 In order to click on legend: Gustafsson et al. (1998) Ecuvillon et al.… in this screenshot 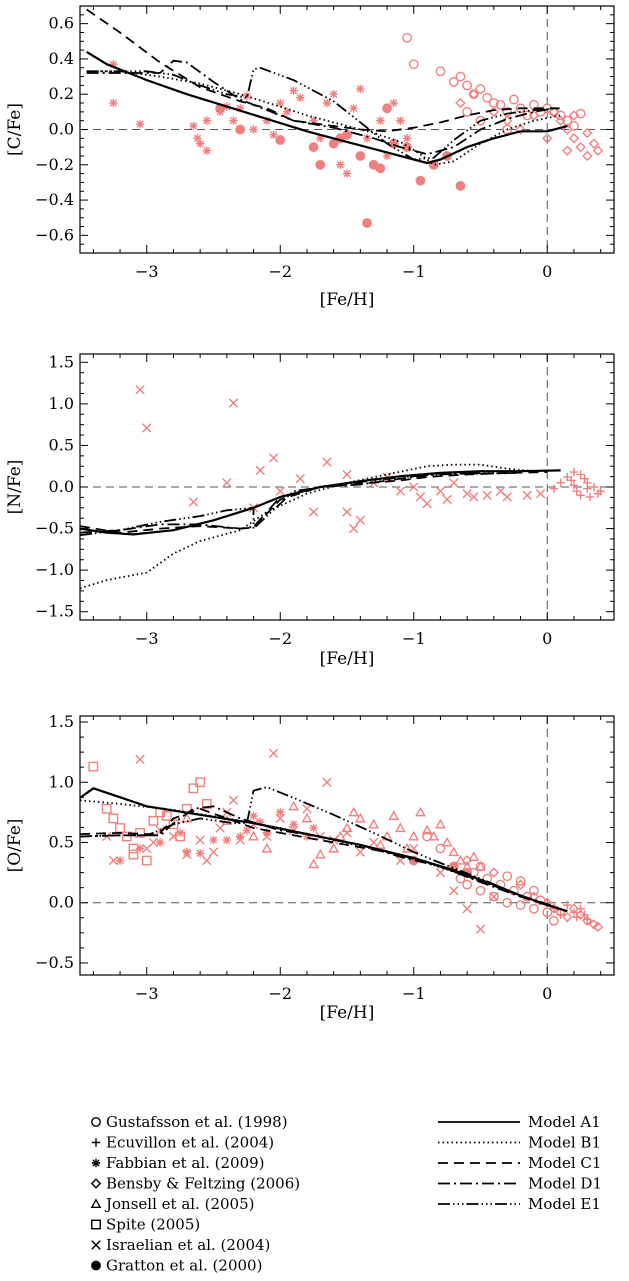, I will do `click(346, 1194)`.